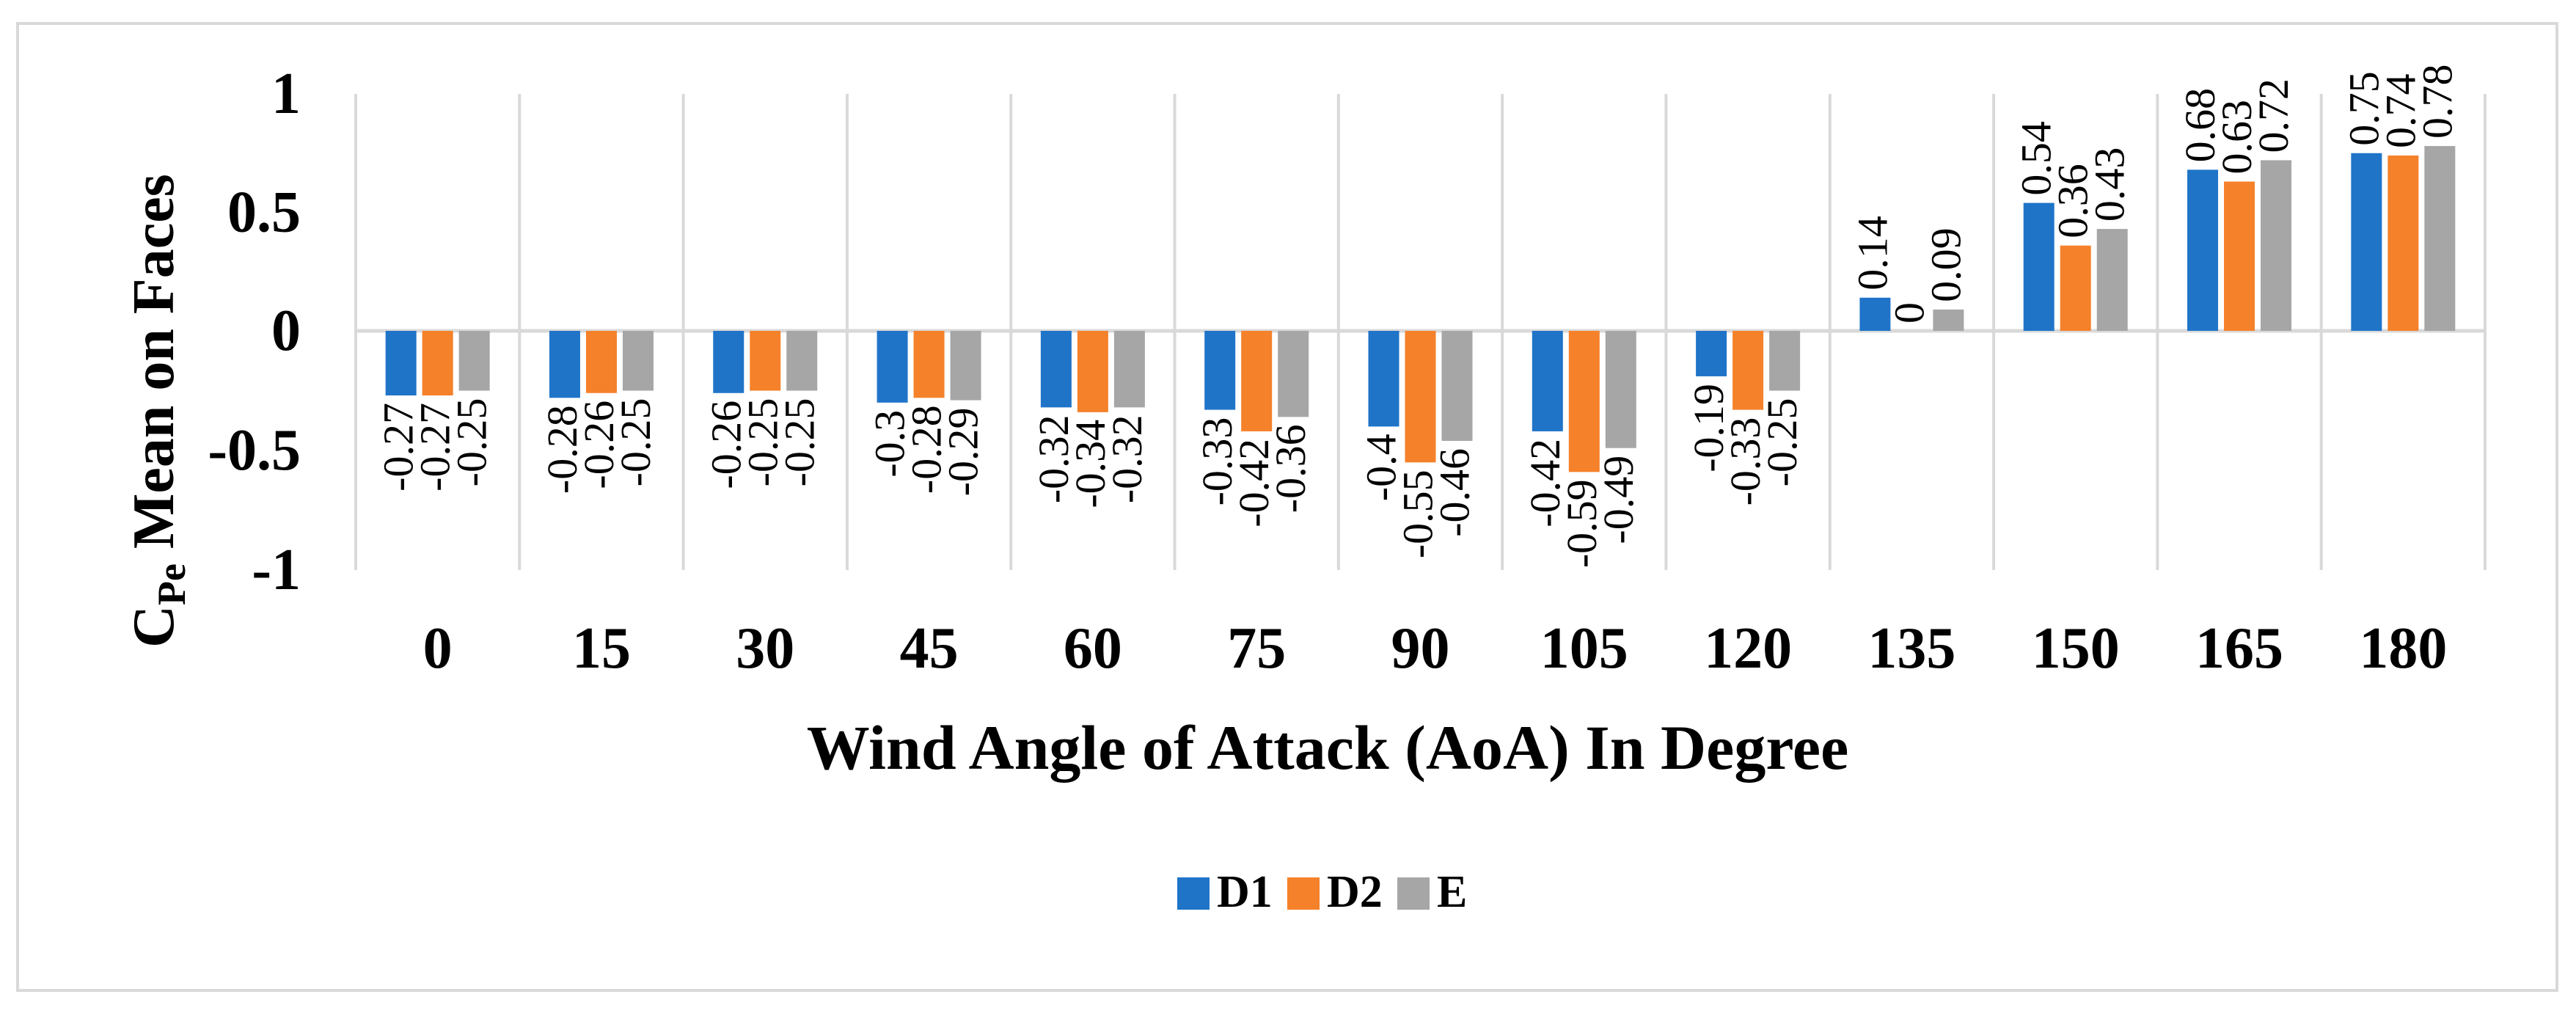  Describe the element at coordinates (2110, 184) in the screenshot. I see `data-label-e-150: 0.43` at that location.